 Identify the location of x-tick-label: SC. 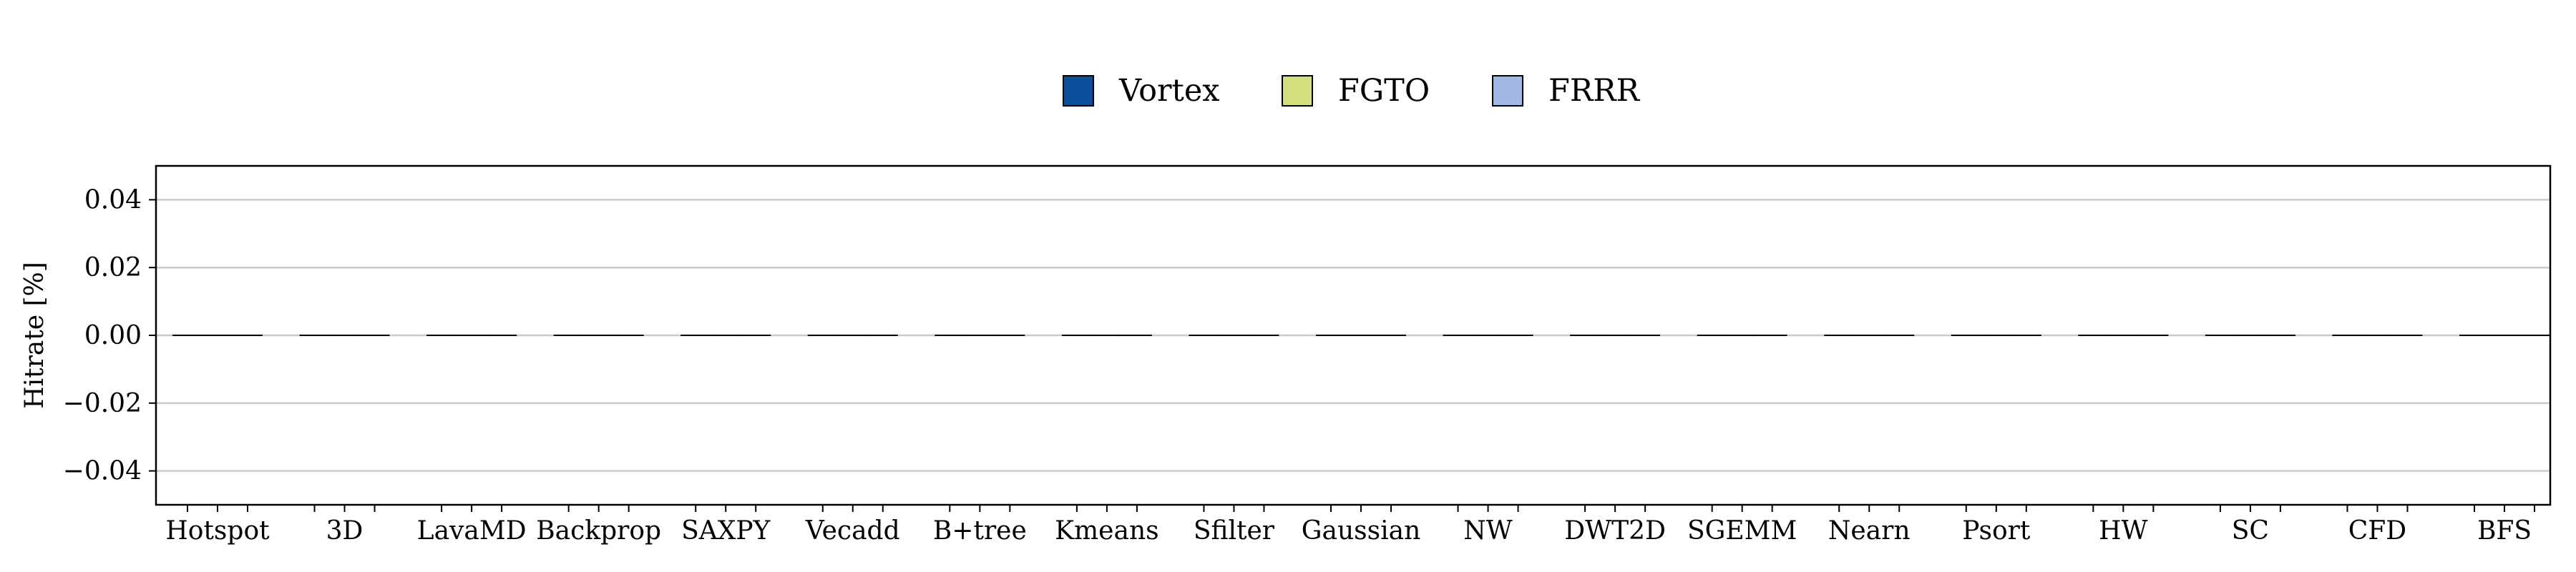
(2250, 531).